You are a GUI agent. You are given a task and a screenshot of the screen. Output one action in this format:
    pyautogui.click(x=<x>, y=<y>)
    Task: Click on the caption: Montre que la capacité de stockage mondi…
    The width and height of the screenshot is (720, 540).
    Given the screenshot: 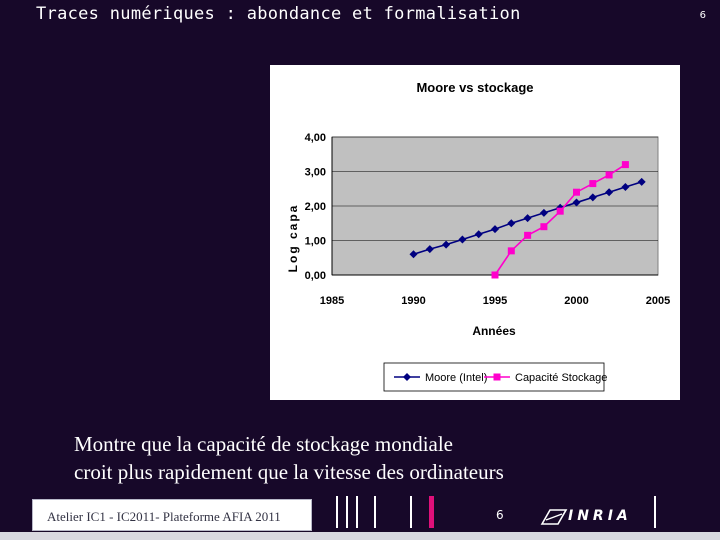 What is the action you would take?
    pyautogui.click(x=374, y=458)
    